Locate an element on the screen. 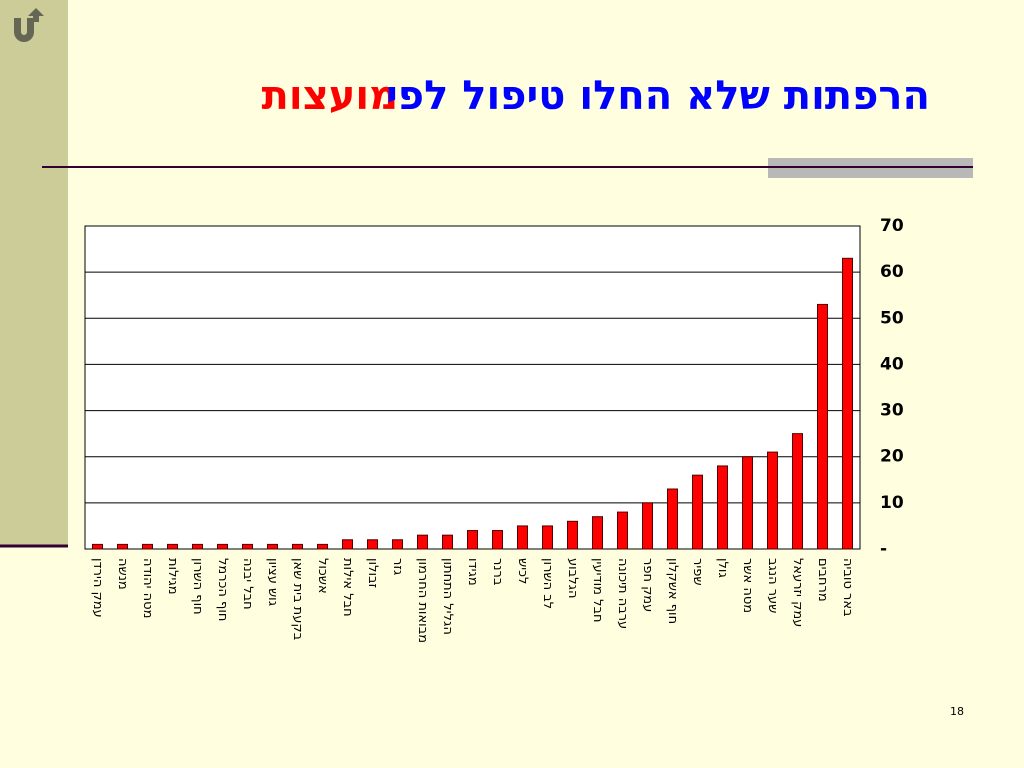 This screenshot has width=1024, height=768. logo is located at coordinates (29, 25).